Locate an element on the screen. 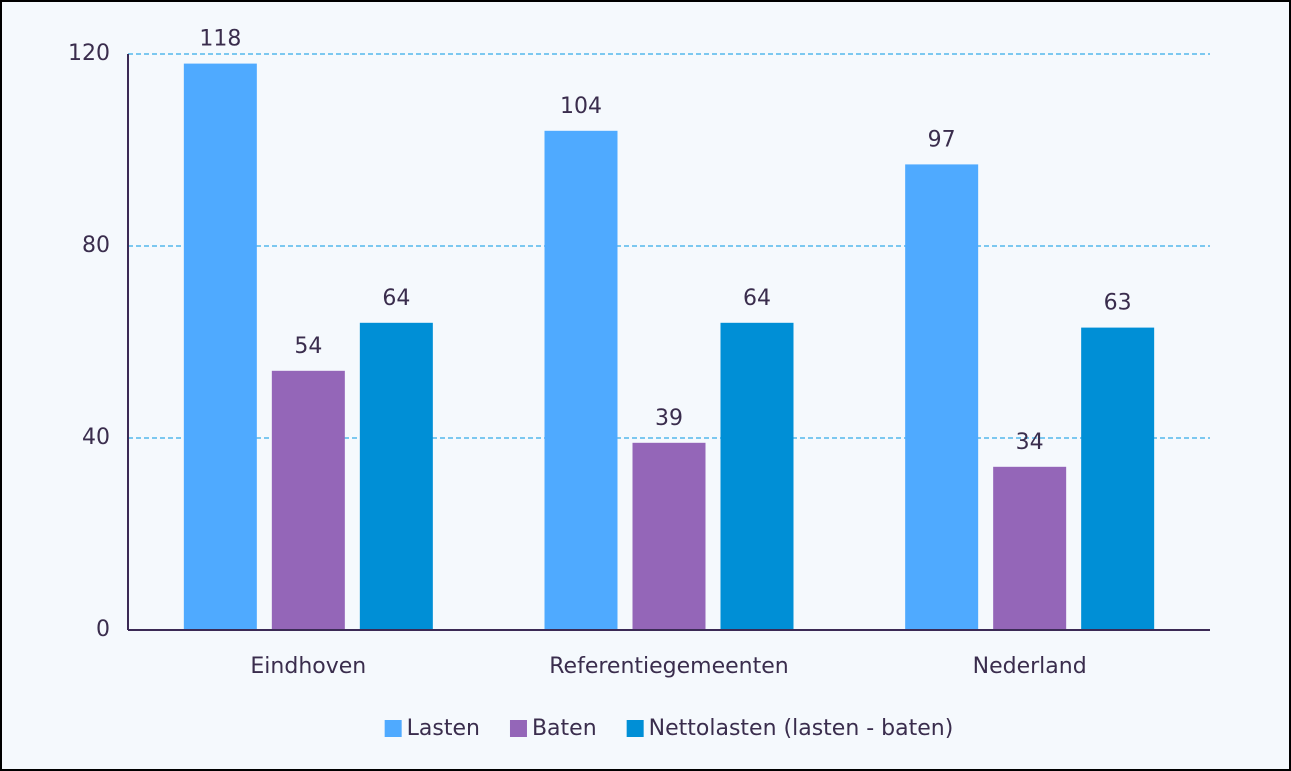 The width and height of the screenshot is (1291, 771). value-label: 39 is located at coordinates (669, 418).